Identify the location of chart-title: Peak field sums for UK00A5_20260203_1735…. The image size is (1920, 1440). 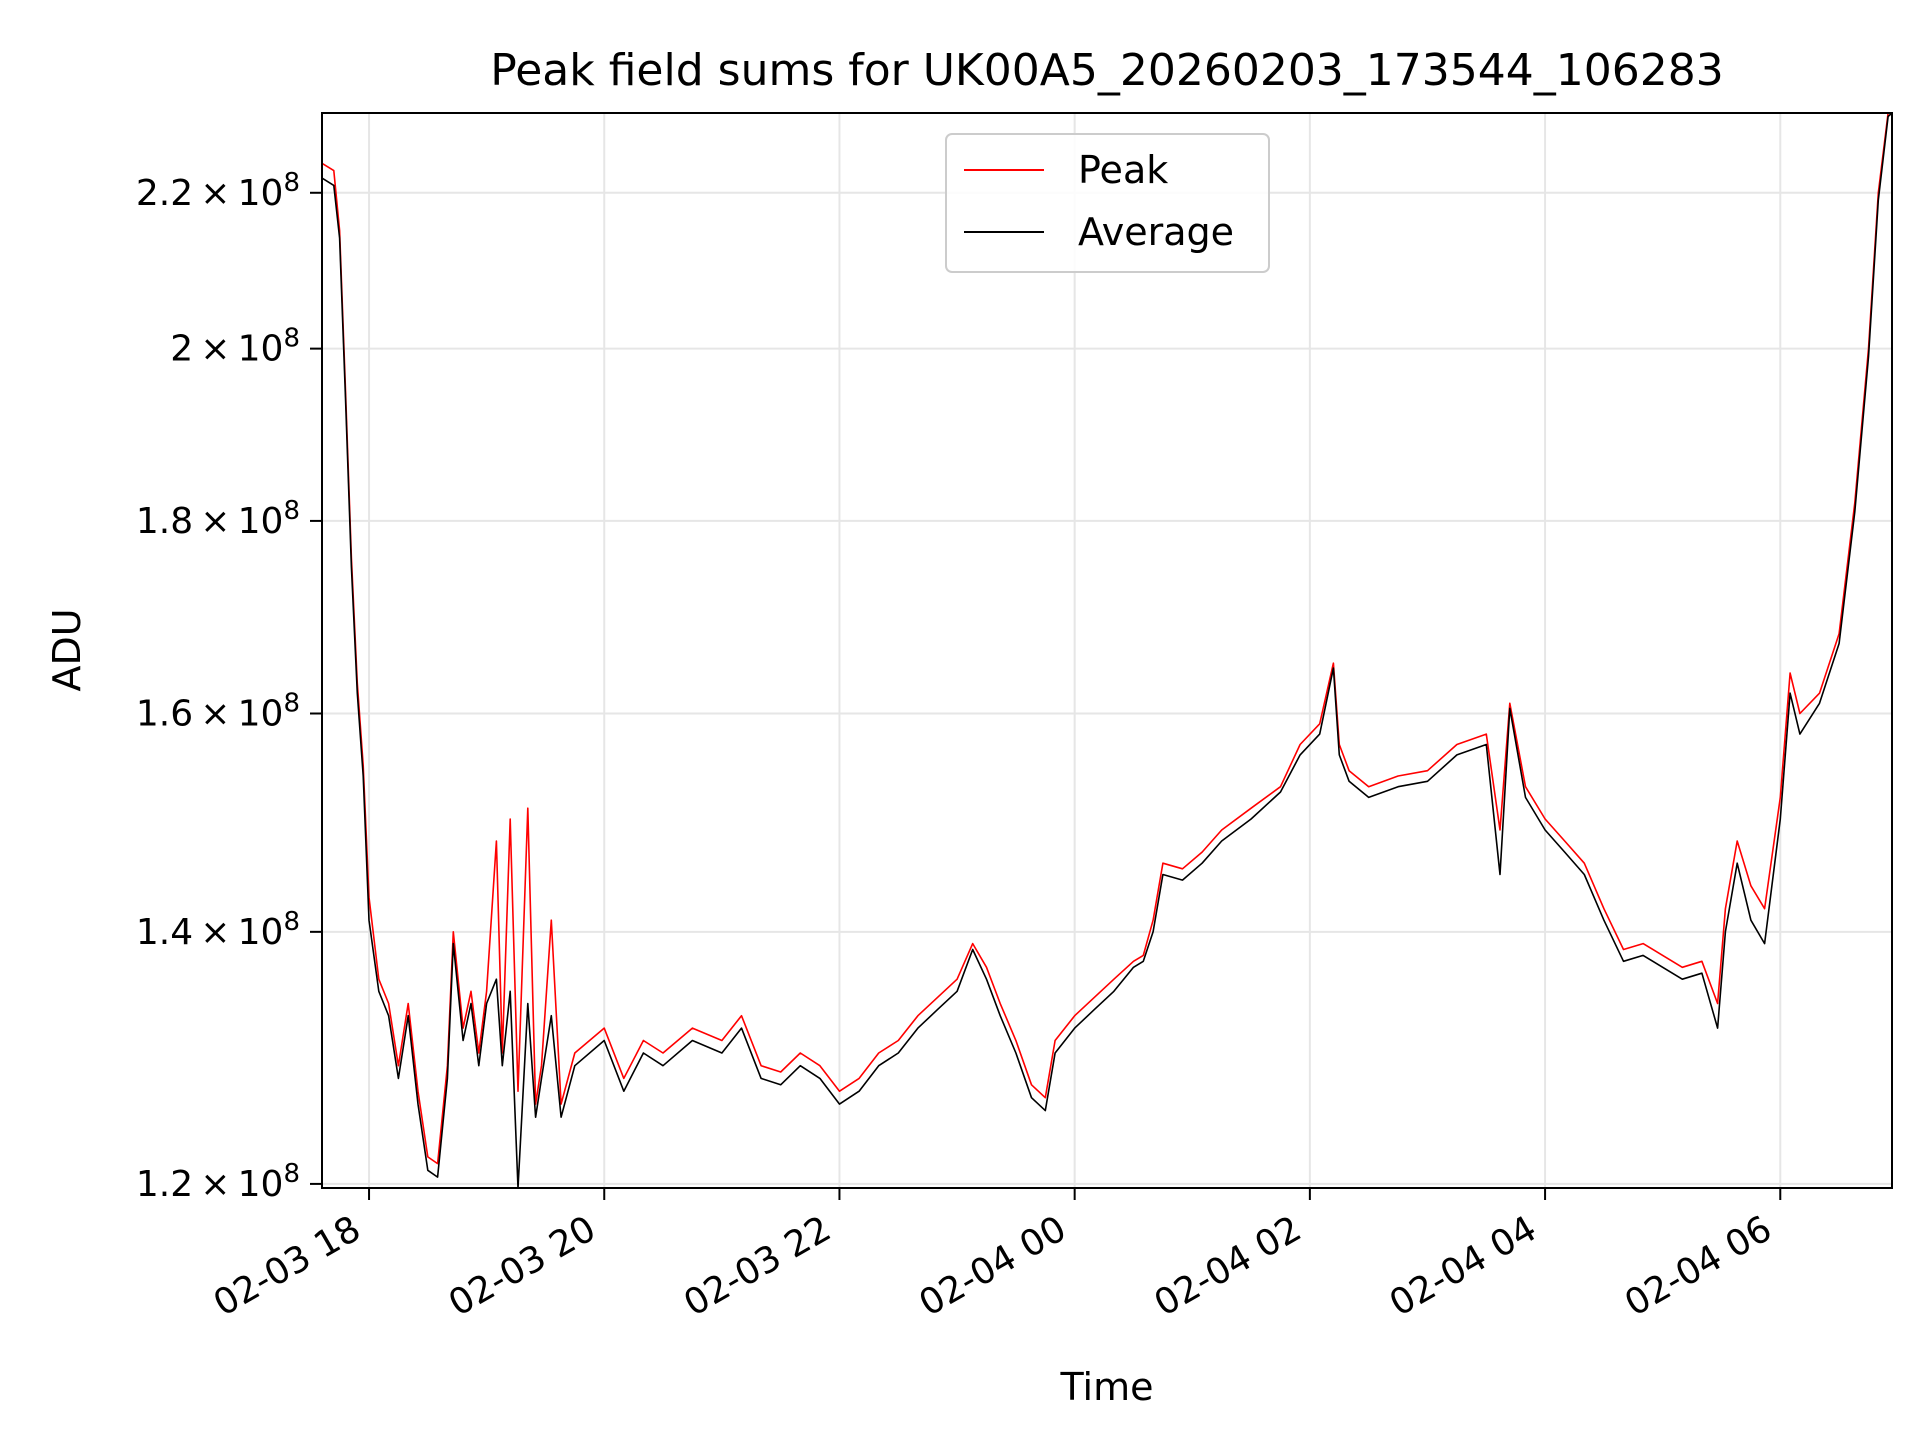
(1106, 70).